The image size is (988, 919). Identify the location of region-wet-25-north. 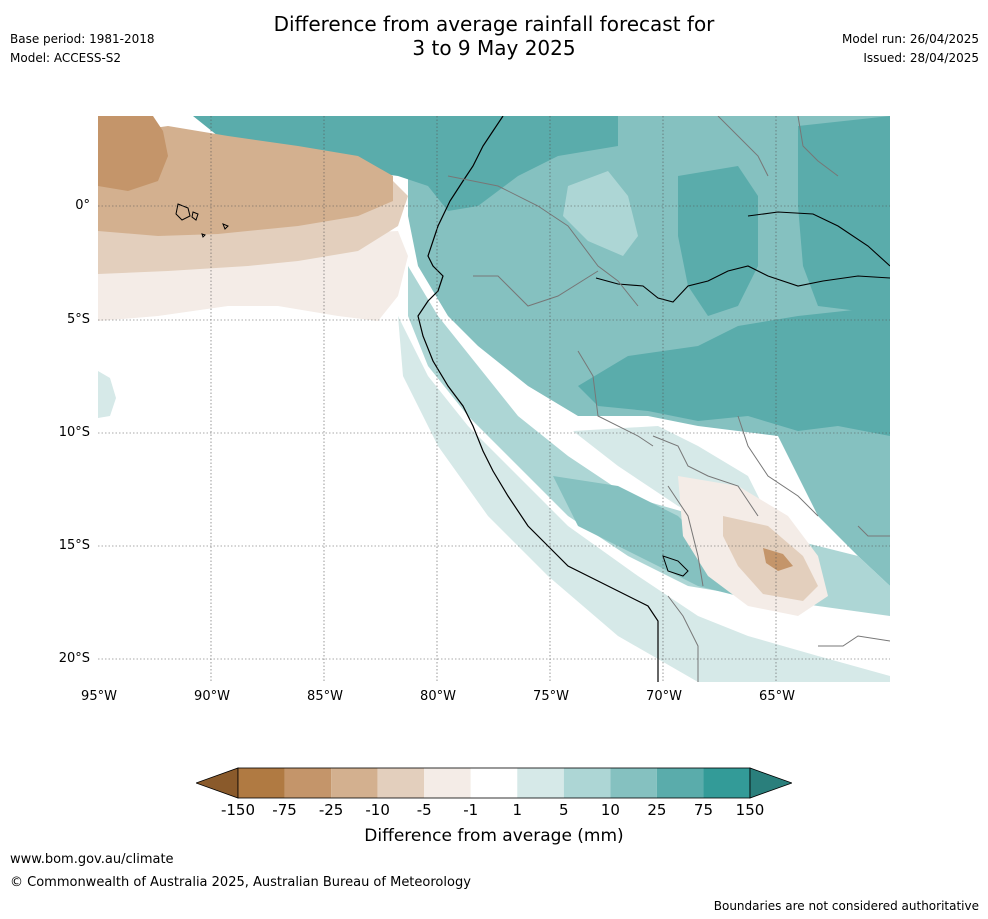
(405, 163).